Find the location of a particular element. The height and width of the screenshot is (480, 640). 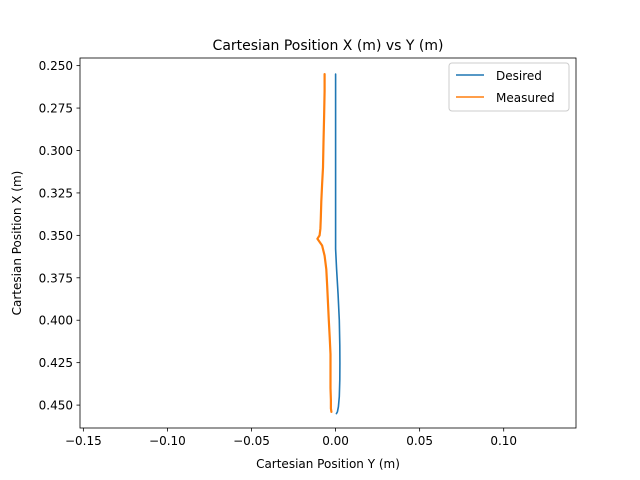

y-tick-label: 0.425 is located at coordinates (56, 363).